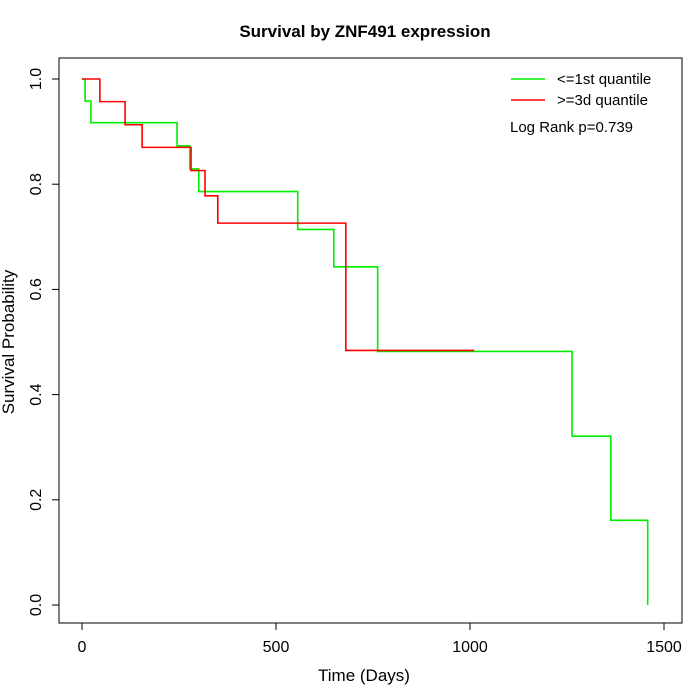 This screenshot has height=700, width=700. Describe the element at coordinates (36, 289) in the screenshot. I see `y-tick-label: 0.6` at that location.